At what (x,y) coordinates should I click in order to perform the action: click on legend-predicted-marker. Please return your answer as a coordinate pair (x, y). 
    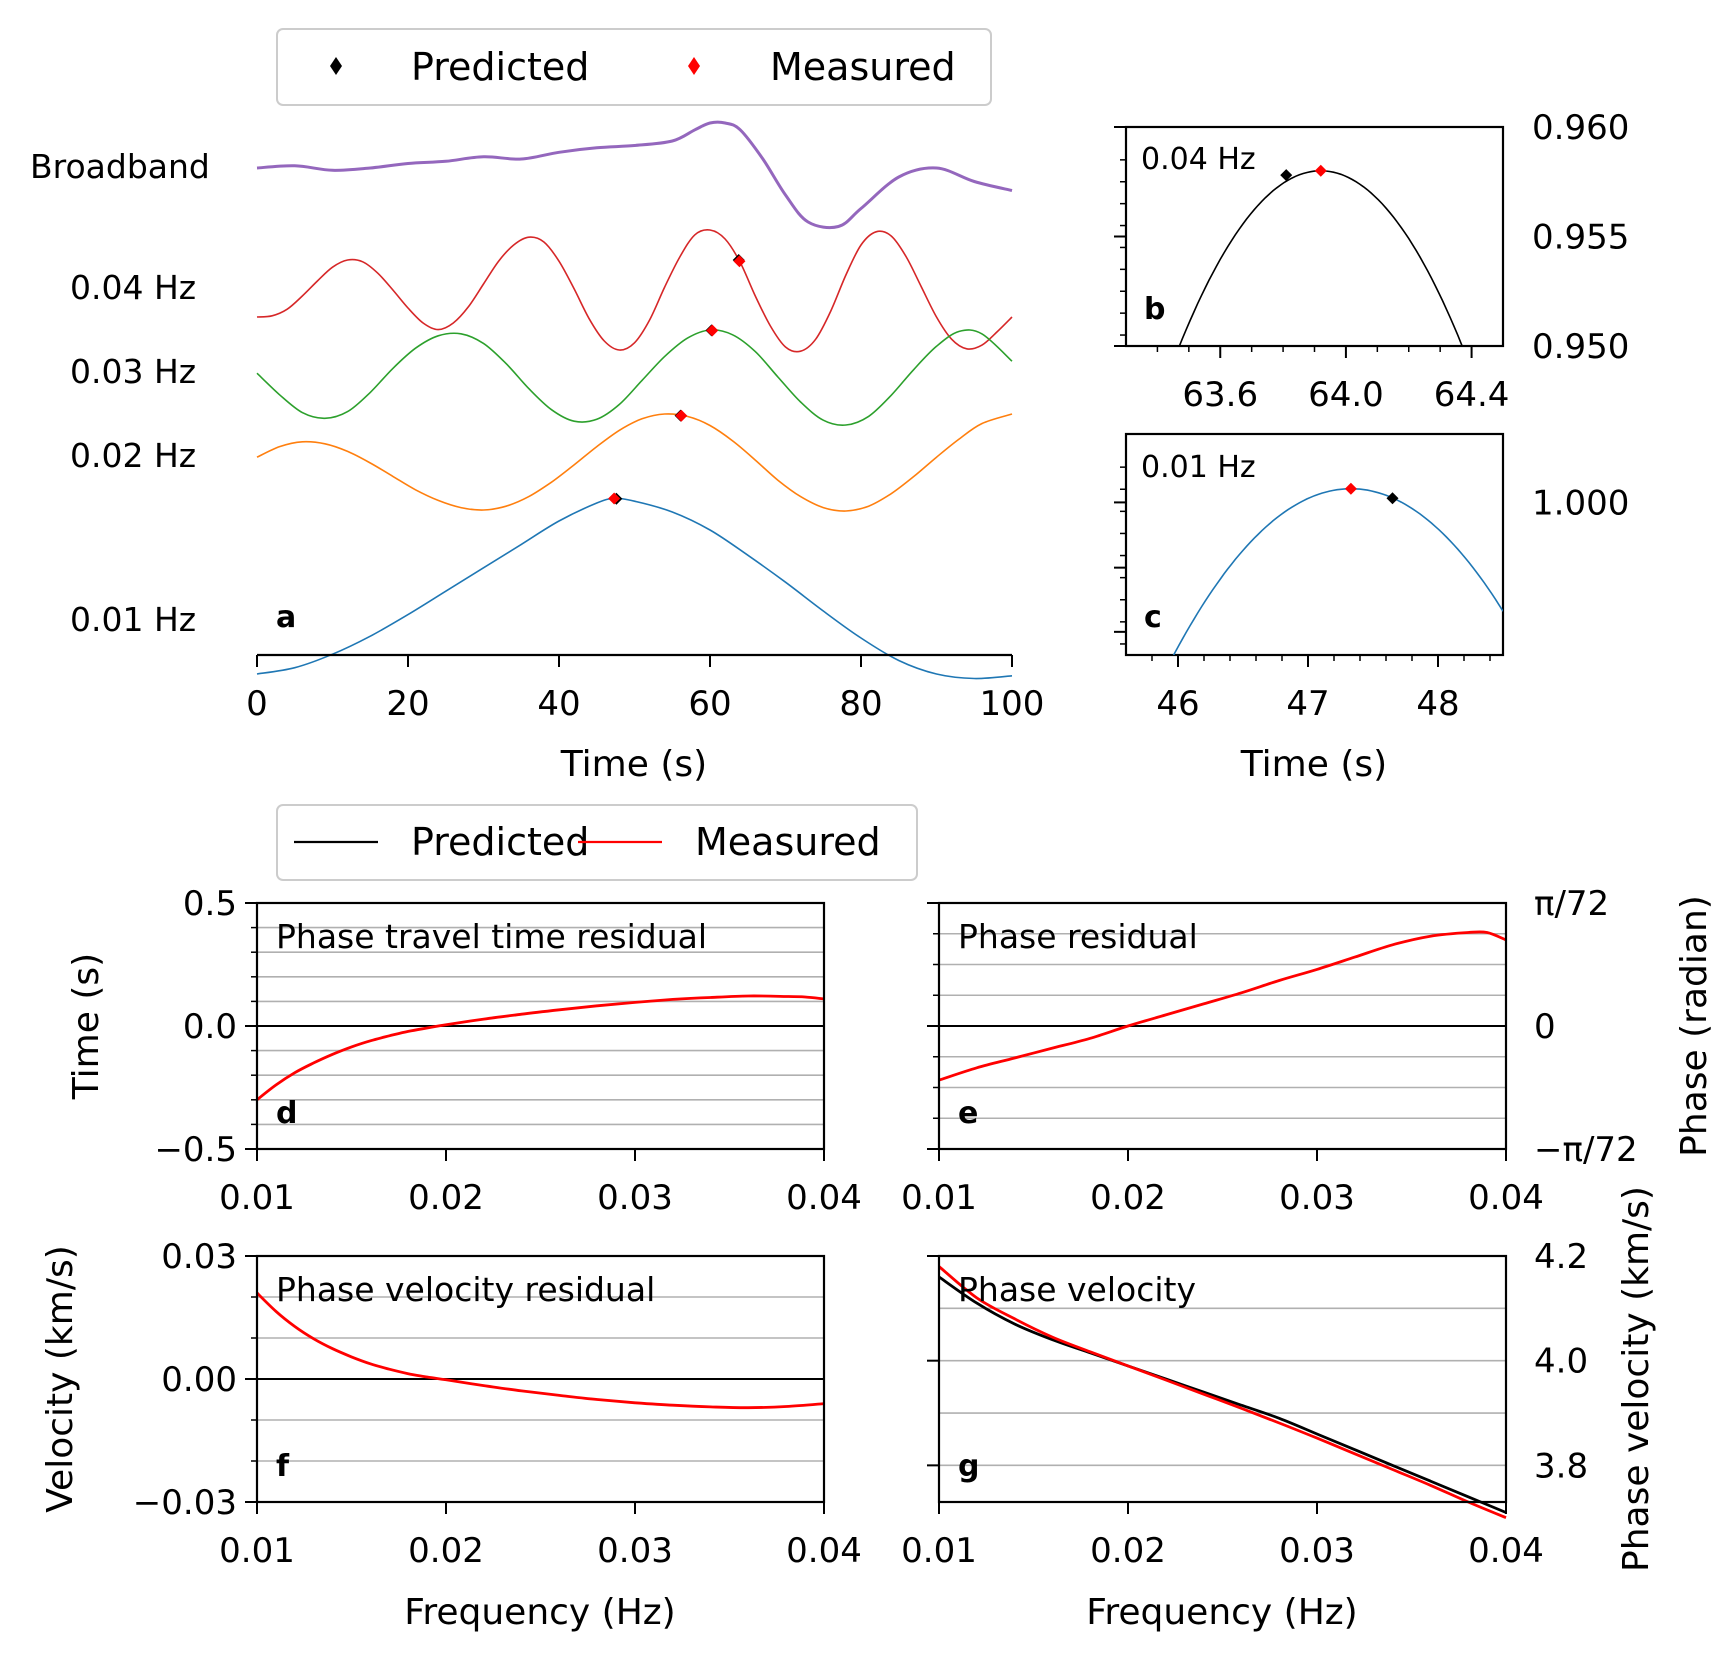
    Looking at the image, I should click on (336, 66).